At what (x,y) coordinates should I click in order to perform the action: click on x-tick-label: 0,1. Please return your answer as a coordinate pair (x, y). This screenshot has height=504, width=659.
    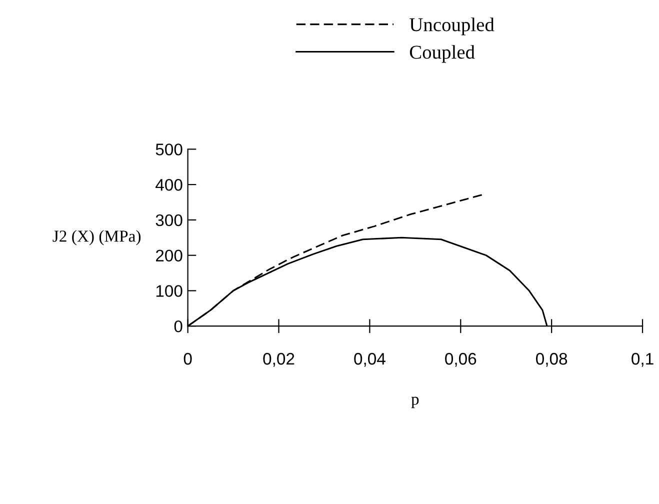
    Looking at the image, I should click on (643, 359).